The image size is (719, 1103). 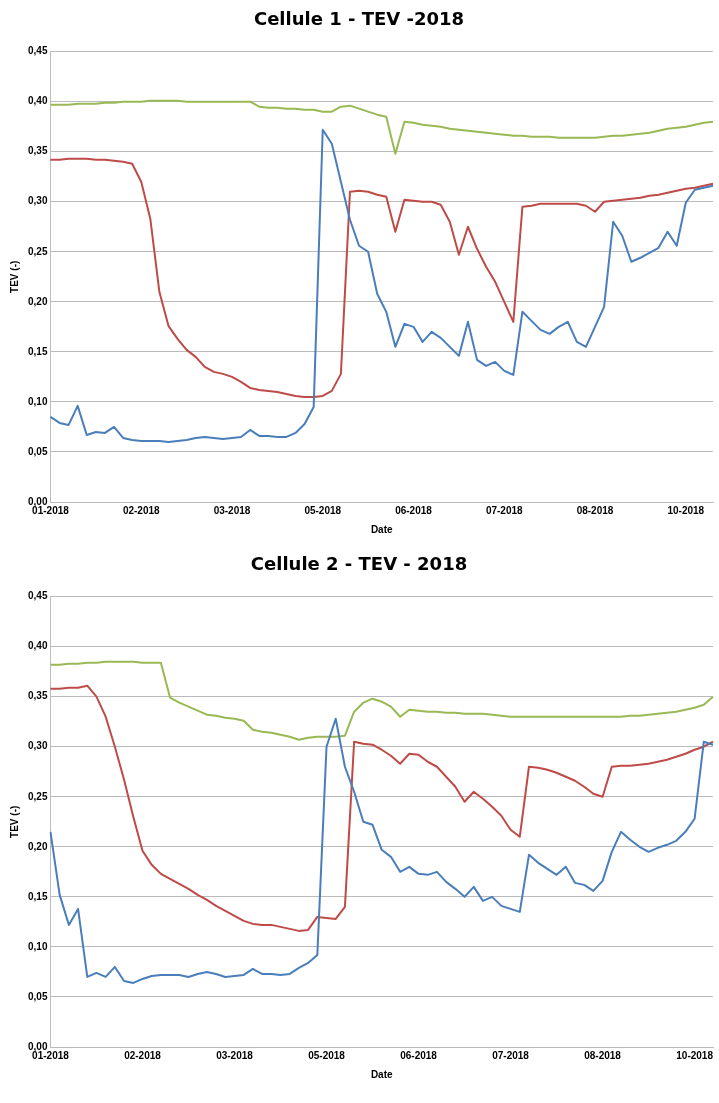 What do you see at coordinates (359, 564) in the screenshot?
I see `chart-title: Cellule 2 - TEV - 2018` at bounding box center [359, 564].